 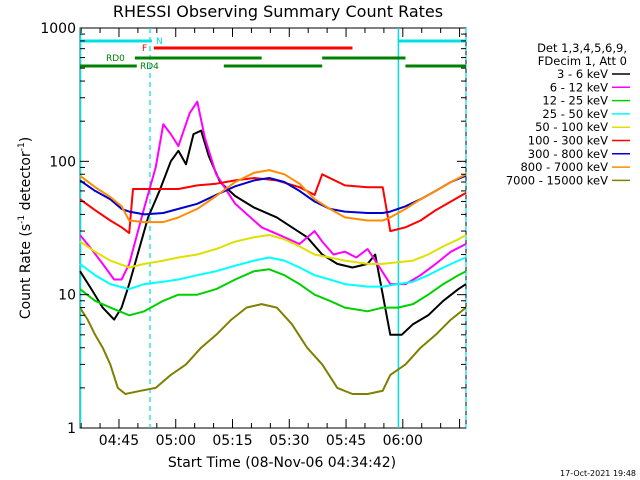 I want to click on flag-label-f: F, so click(x=144, y=49).